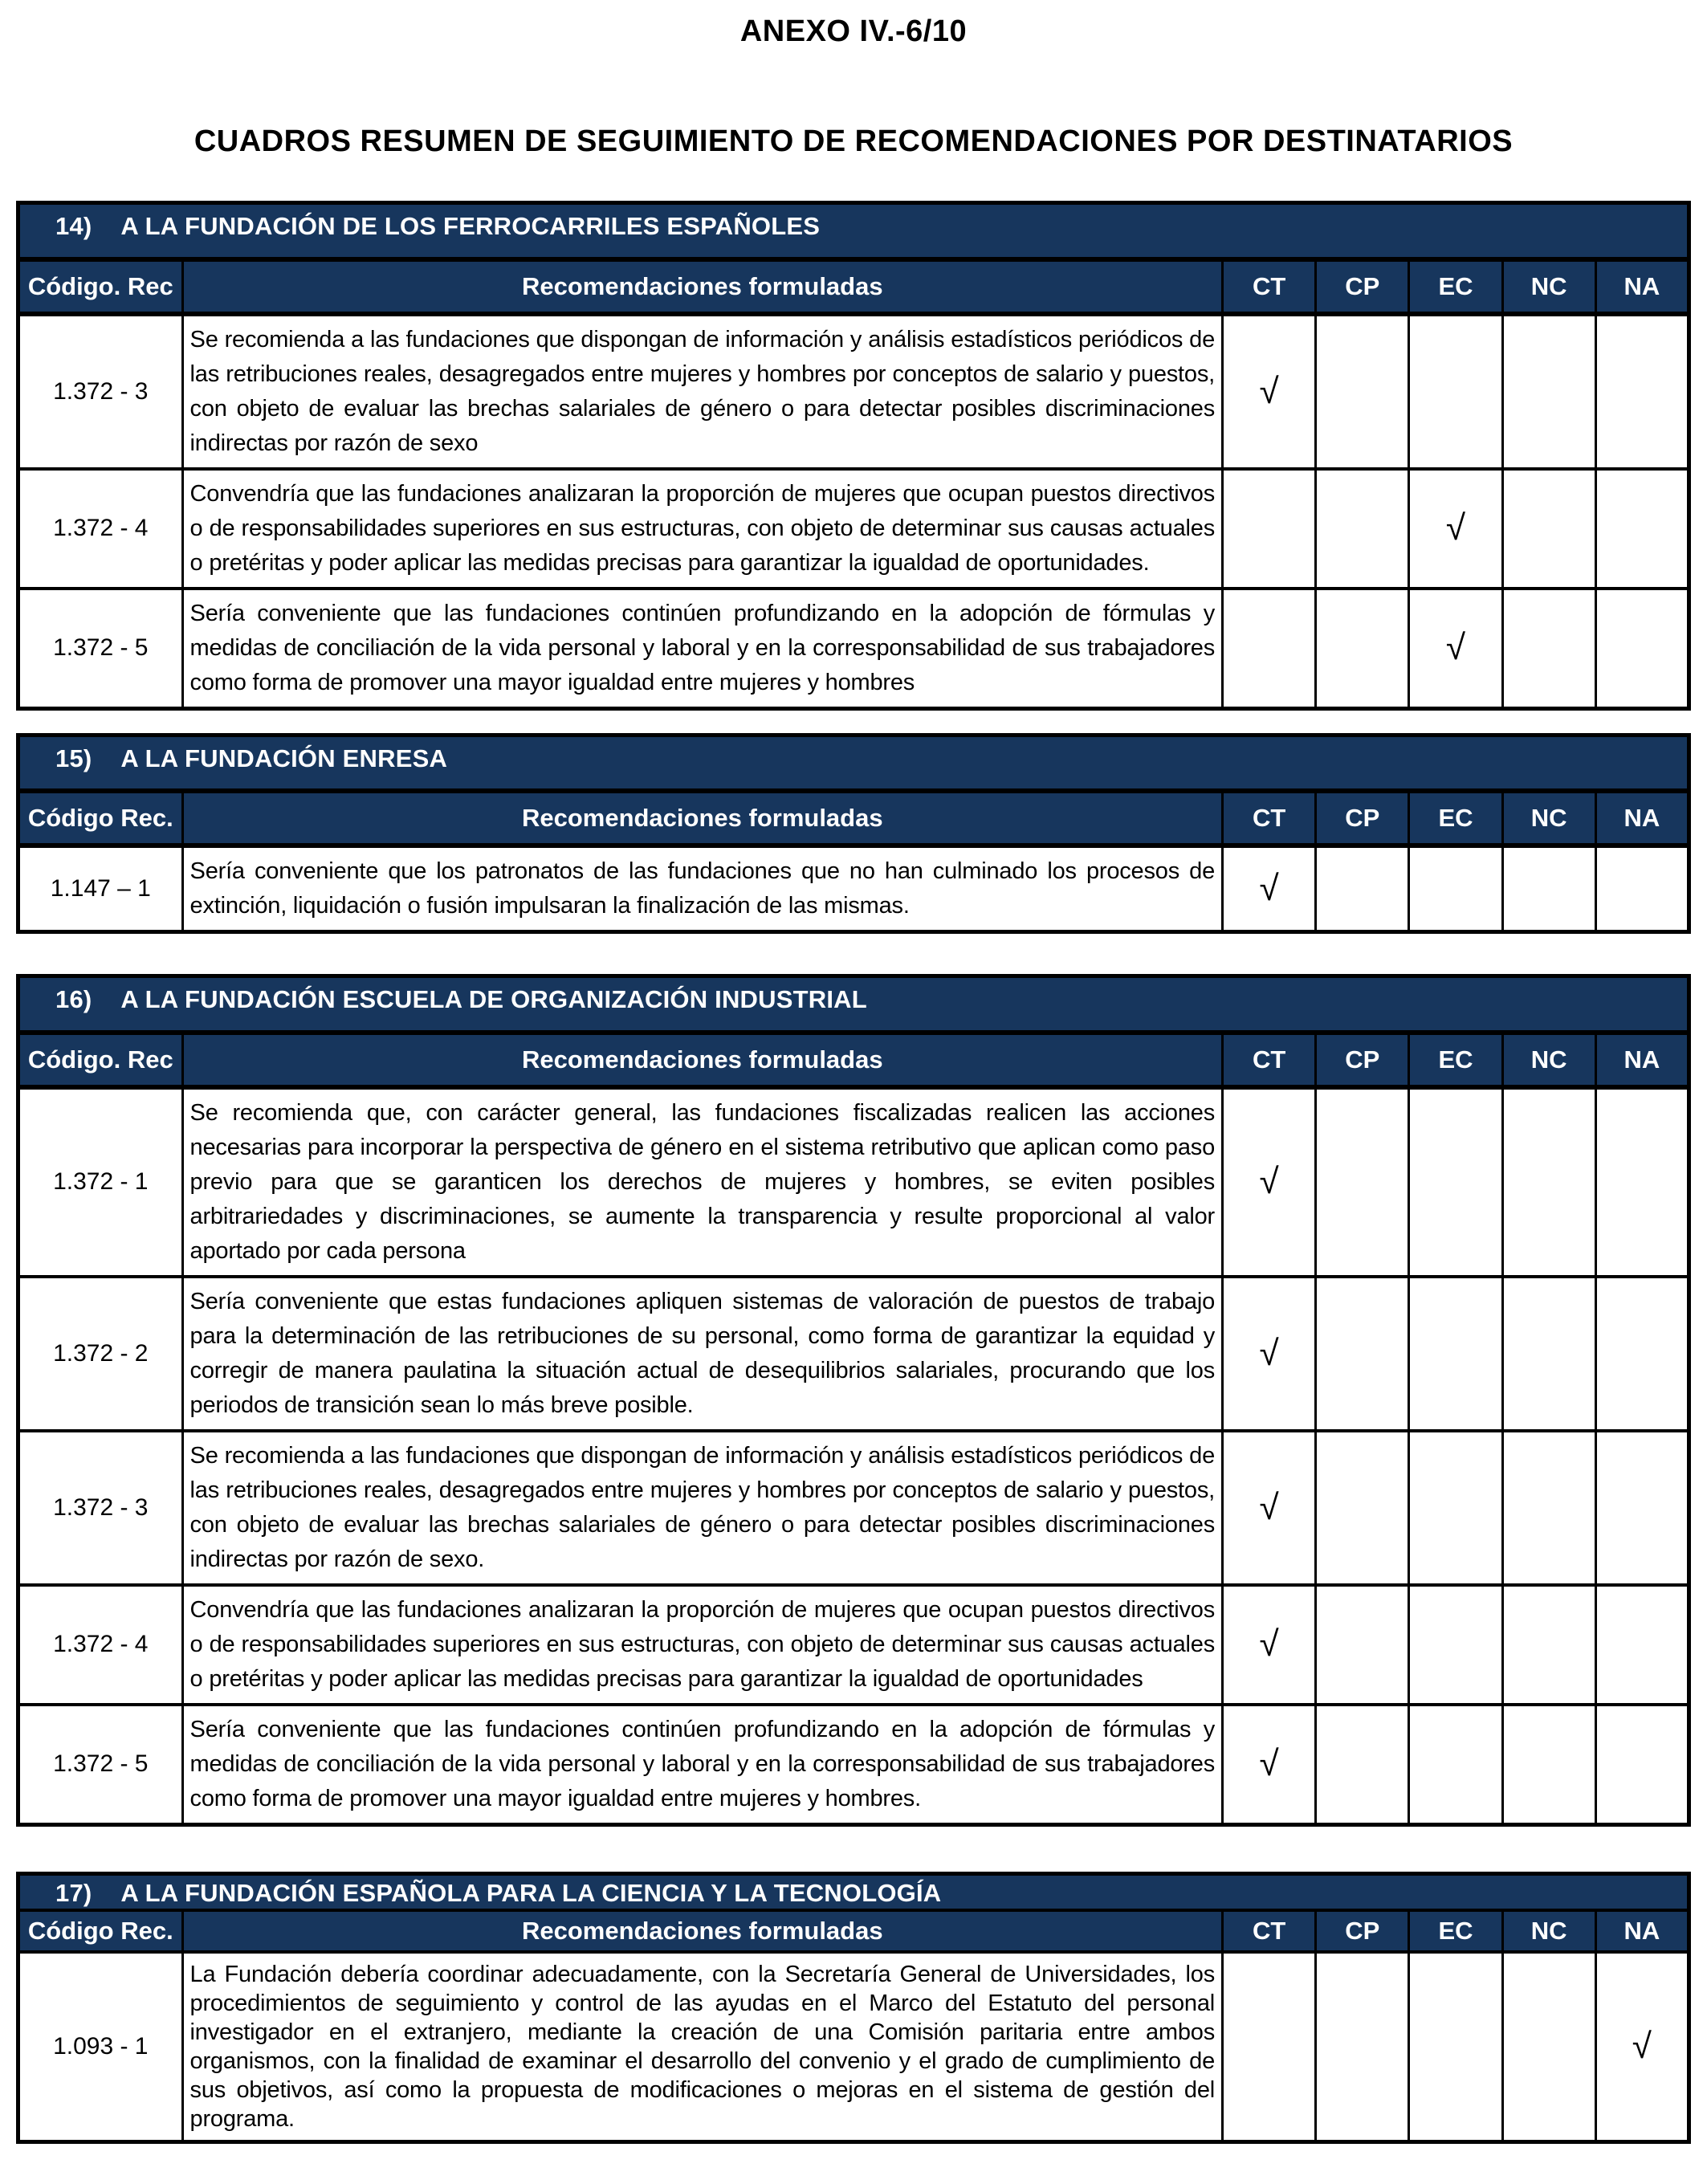 Image resolution: width=1707 pixels, height=2184 pixels. I want to click on section-header-row: 15) A LA FUNDACIÓN ENRESA, so click(853, 763).